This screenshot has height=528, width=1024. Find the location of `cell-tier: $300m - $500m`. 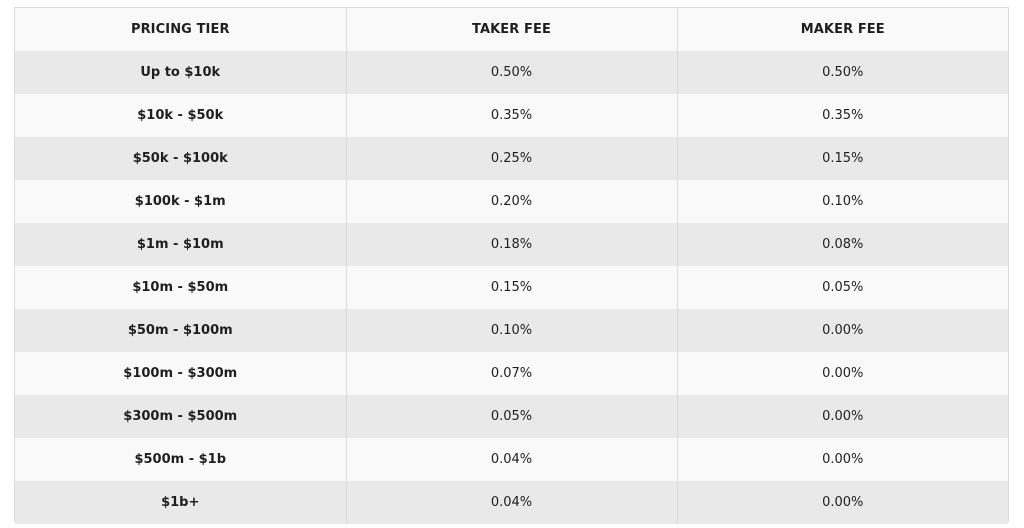

cell-tier: $300m - $500m is located at coordinates (180, 416).